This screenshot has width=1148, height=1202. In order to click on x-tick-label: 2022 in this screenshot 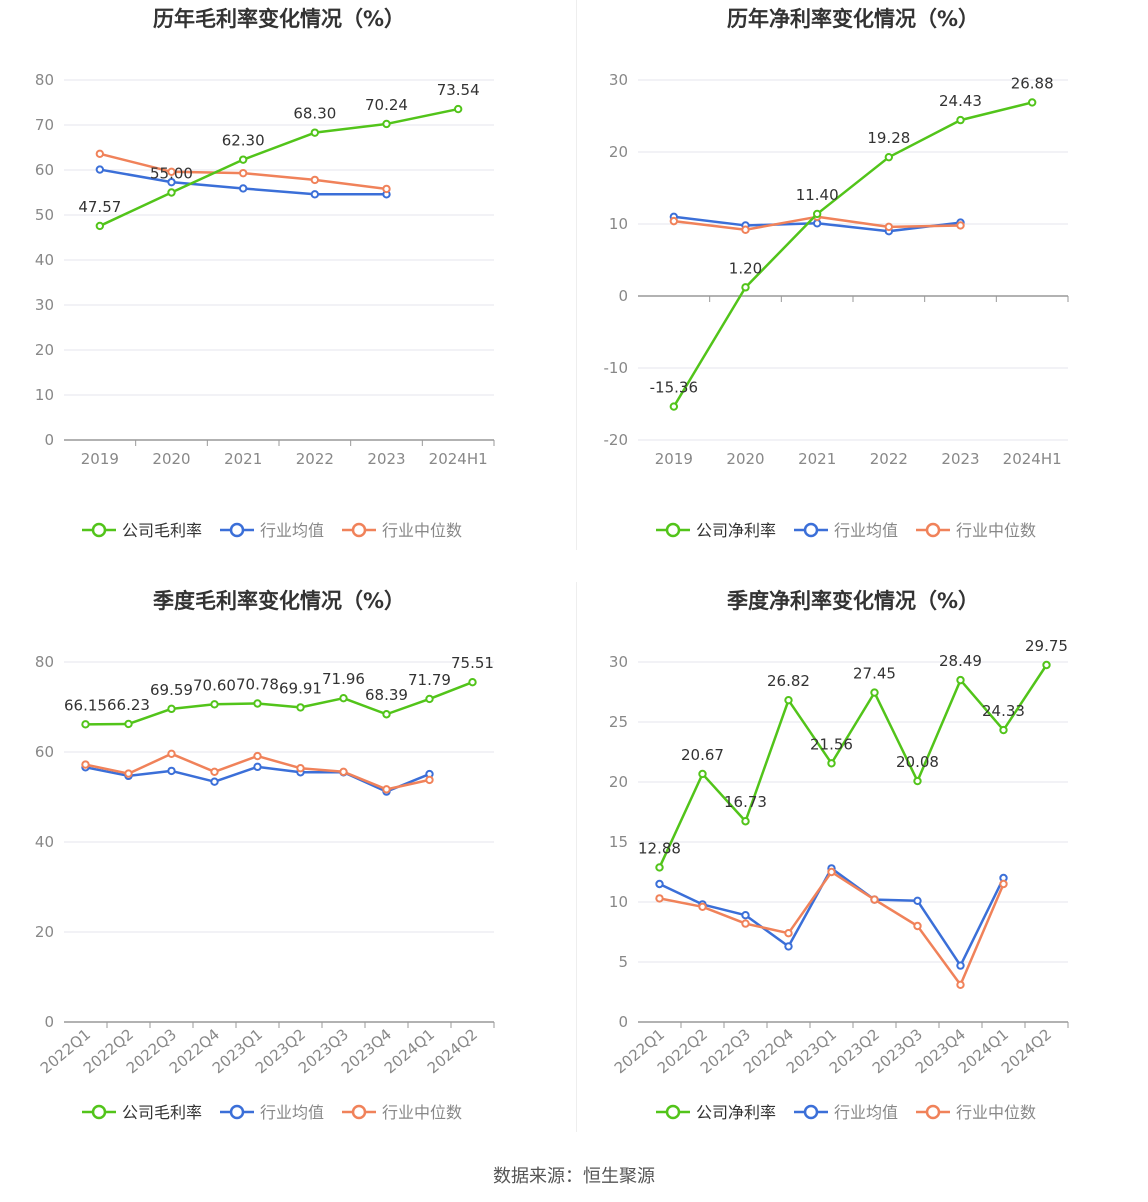, I will do `click(315, 459)`.